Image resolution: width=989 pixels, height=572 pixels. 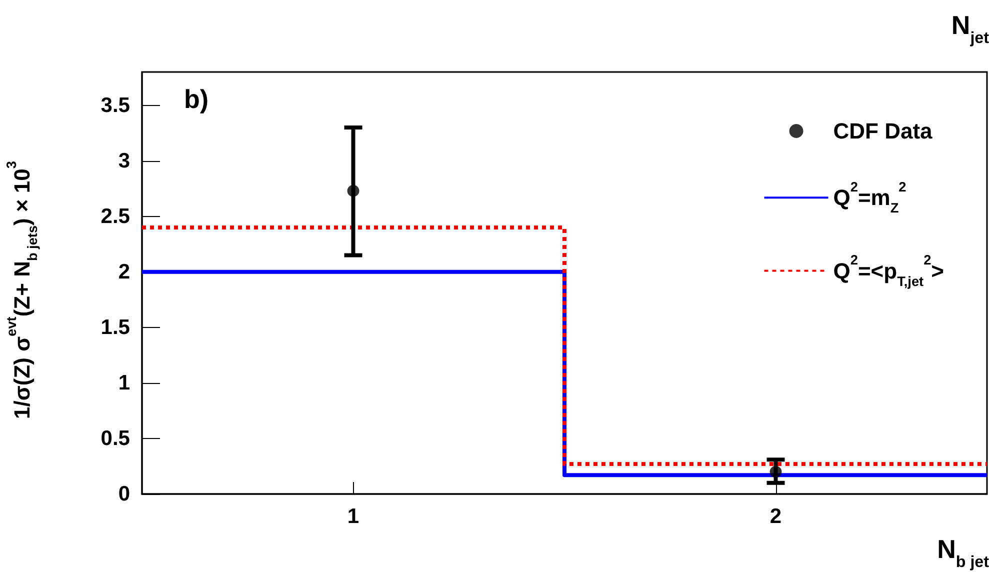 I want to click on y-tick-label: 3.5, so click(x=115, y=105).